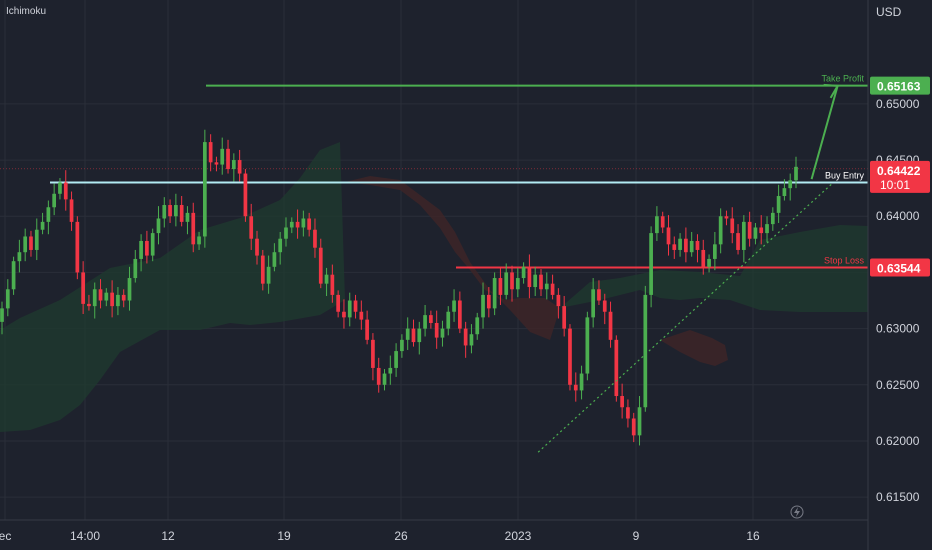  Describe the element at coordinates (401, 536) in the screenshot. I see `time-tick-label: 26` at that location.